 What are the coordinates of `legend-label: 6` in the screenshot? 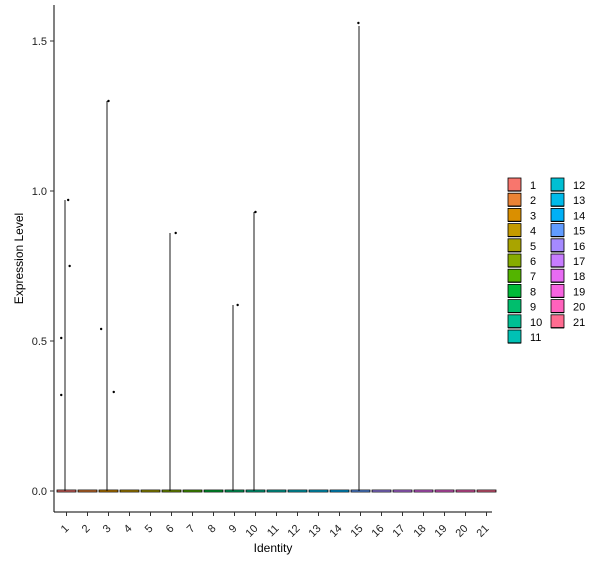 It's located at (533, 262).